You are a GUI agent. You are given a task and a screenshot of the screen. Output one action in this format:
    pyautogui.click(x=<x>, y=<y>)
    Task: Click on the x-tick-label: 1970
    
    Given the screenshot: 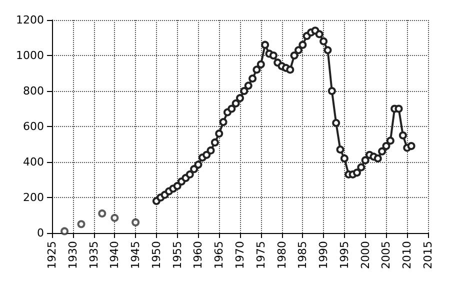 What is the action you would take?
    pyautogui.click(x=240, y=255)
    